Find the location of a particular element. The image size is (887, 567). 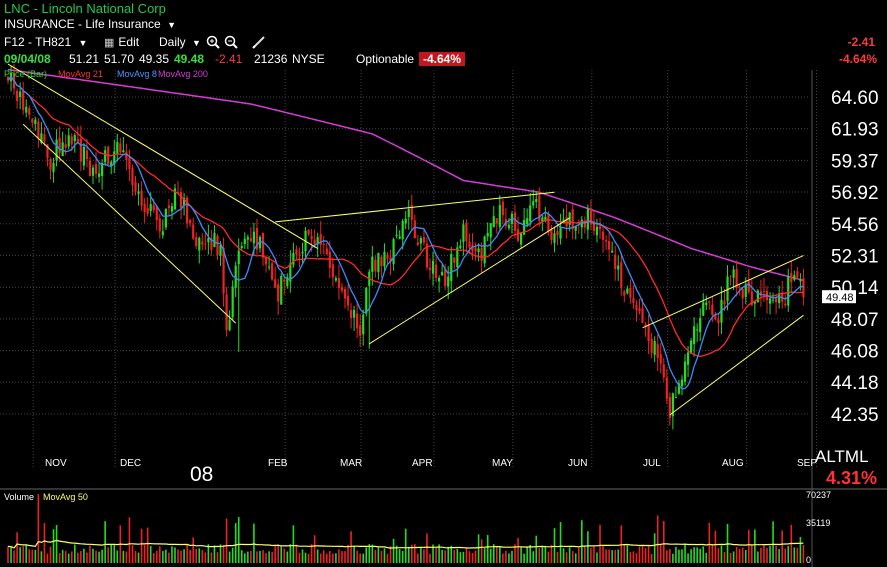

sector-bar: INSURANCE - Life Insurance ▼ is located at coordinates (443, 25).